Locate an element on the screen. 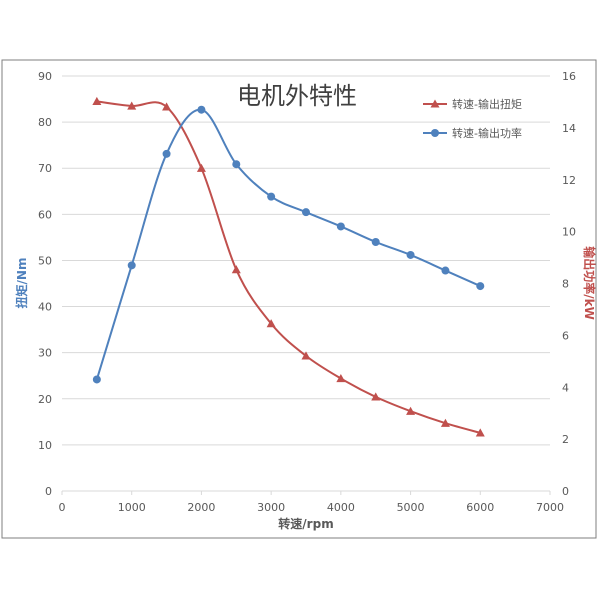 The image size is (600, 604). y2-tick-label: 4 is located at coordinates (565, 387).